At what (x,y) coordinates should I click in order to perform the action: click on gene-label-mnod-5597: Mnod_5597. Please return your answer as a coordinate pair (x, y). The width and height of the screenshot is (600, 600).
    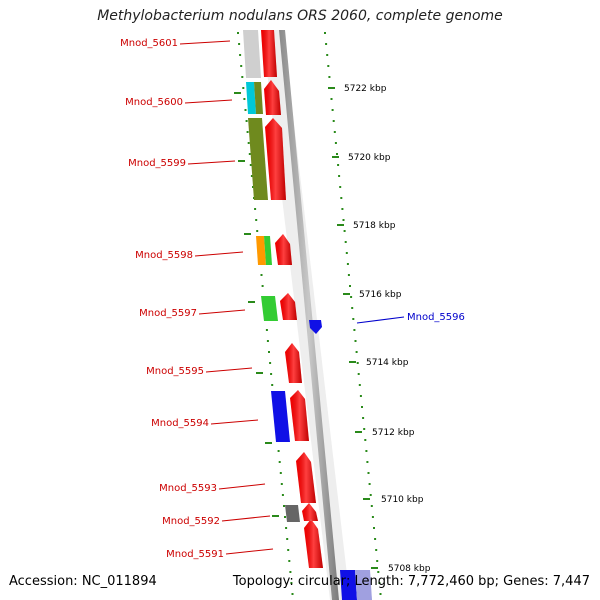
    Looking at the image, I should click on (168, 313).